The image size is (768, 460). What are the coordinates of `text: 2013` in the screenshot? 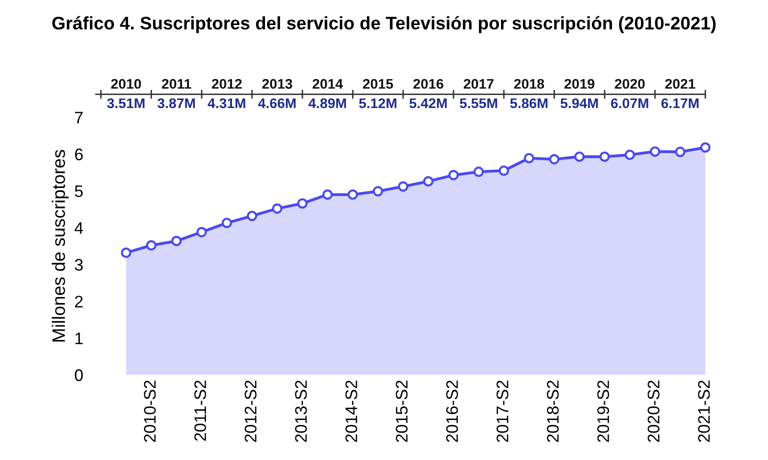 It's located at (277, 83).